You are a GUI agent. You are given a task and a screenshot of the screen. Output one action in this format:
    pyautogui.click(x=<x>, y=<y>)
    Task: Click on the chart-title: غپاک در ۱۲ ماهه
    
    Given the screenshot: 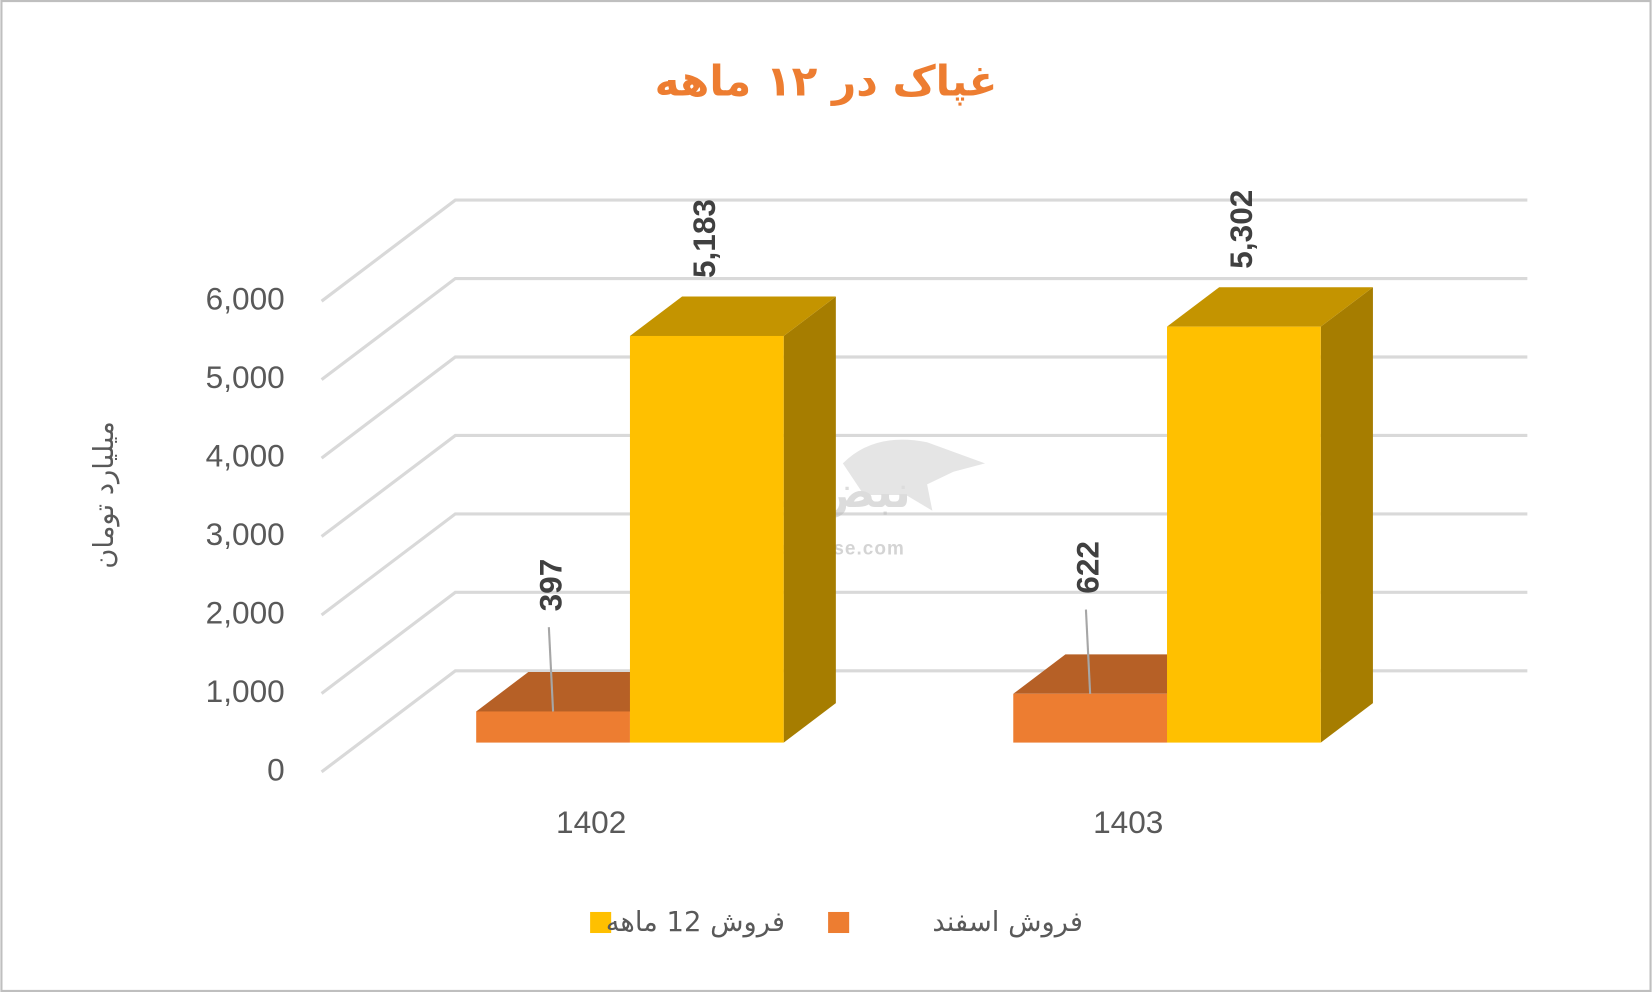 What is the action you would take?
    pyautogui.click(x=826, y=82)
    